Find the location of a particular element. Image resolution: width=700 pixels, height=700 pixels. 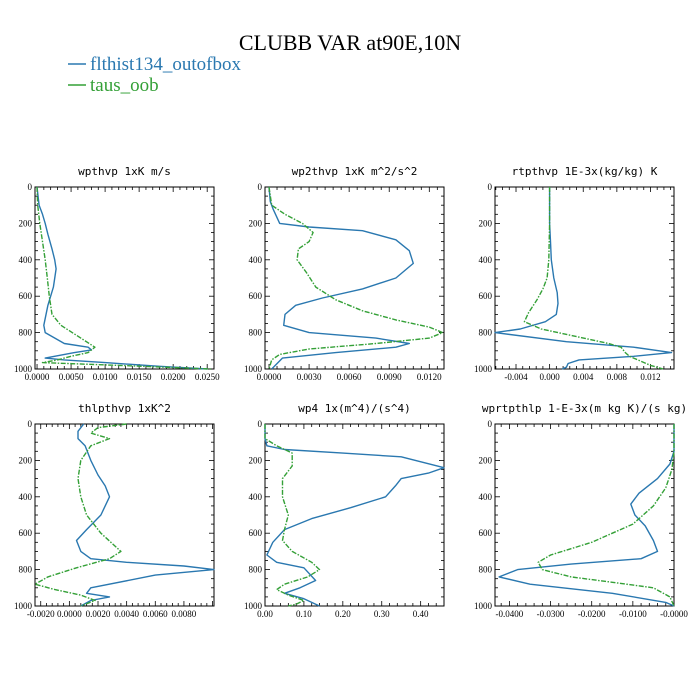

xtick-label: -0.0300 is located at coordinates (551, 614).